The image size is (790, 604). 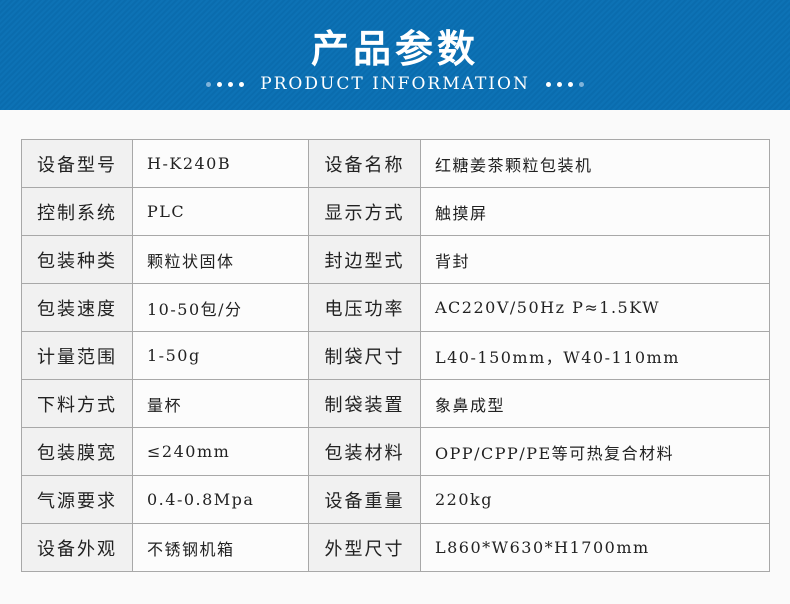 What do you see at coordinates (364, 451) in the screenshot?
I see `spec-label: 包装材料` at bounding box center [364, 451].